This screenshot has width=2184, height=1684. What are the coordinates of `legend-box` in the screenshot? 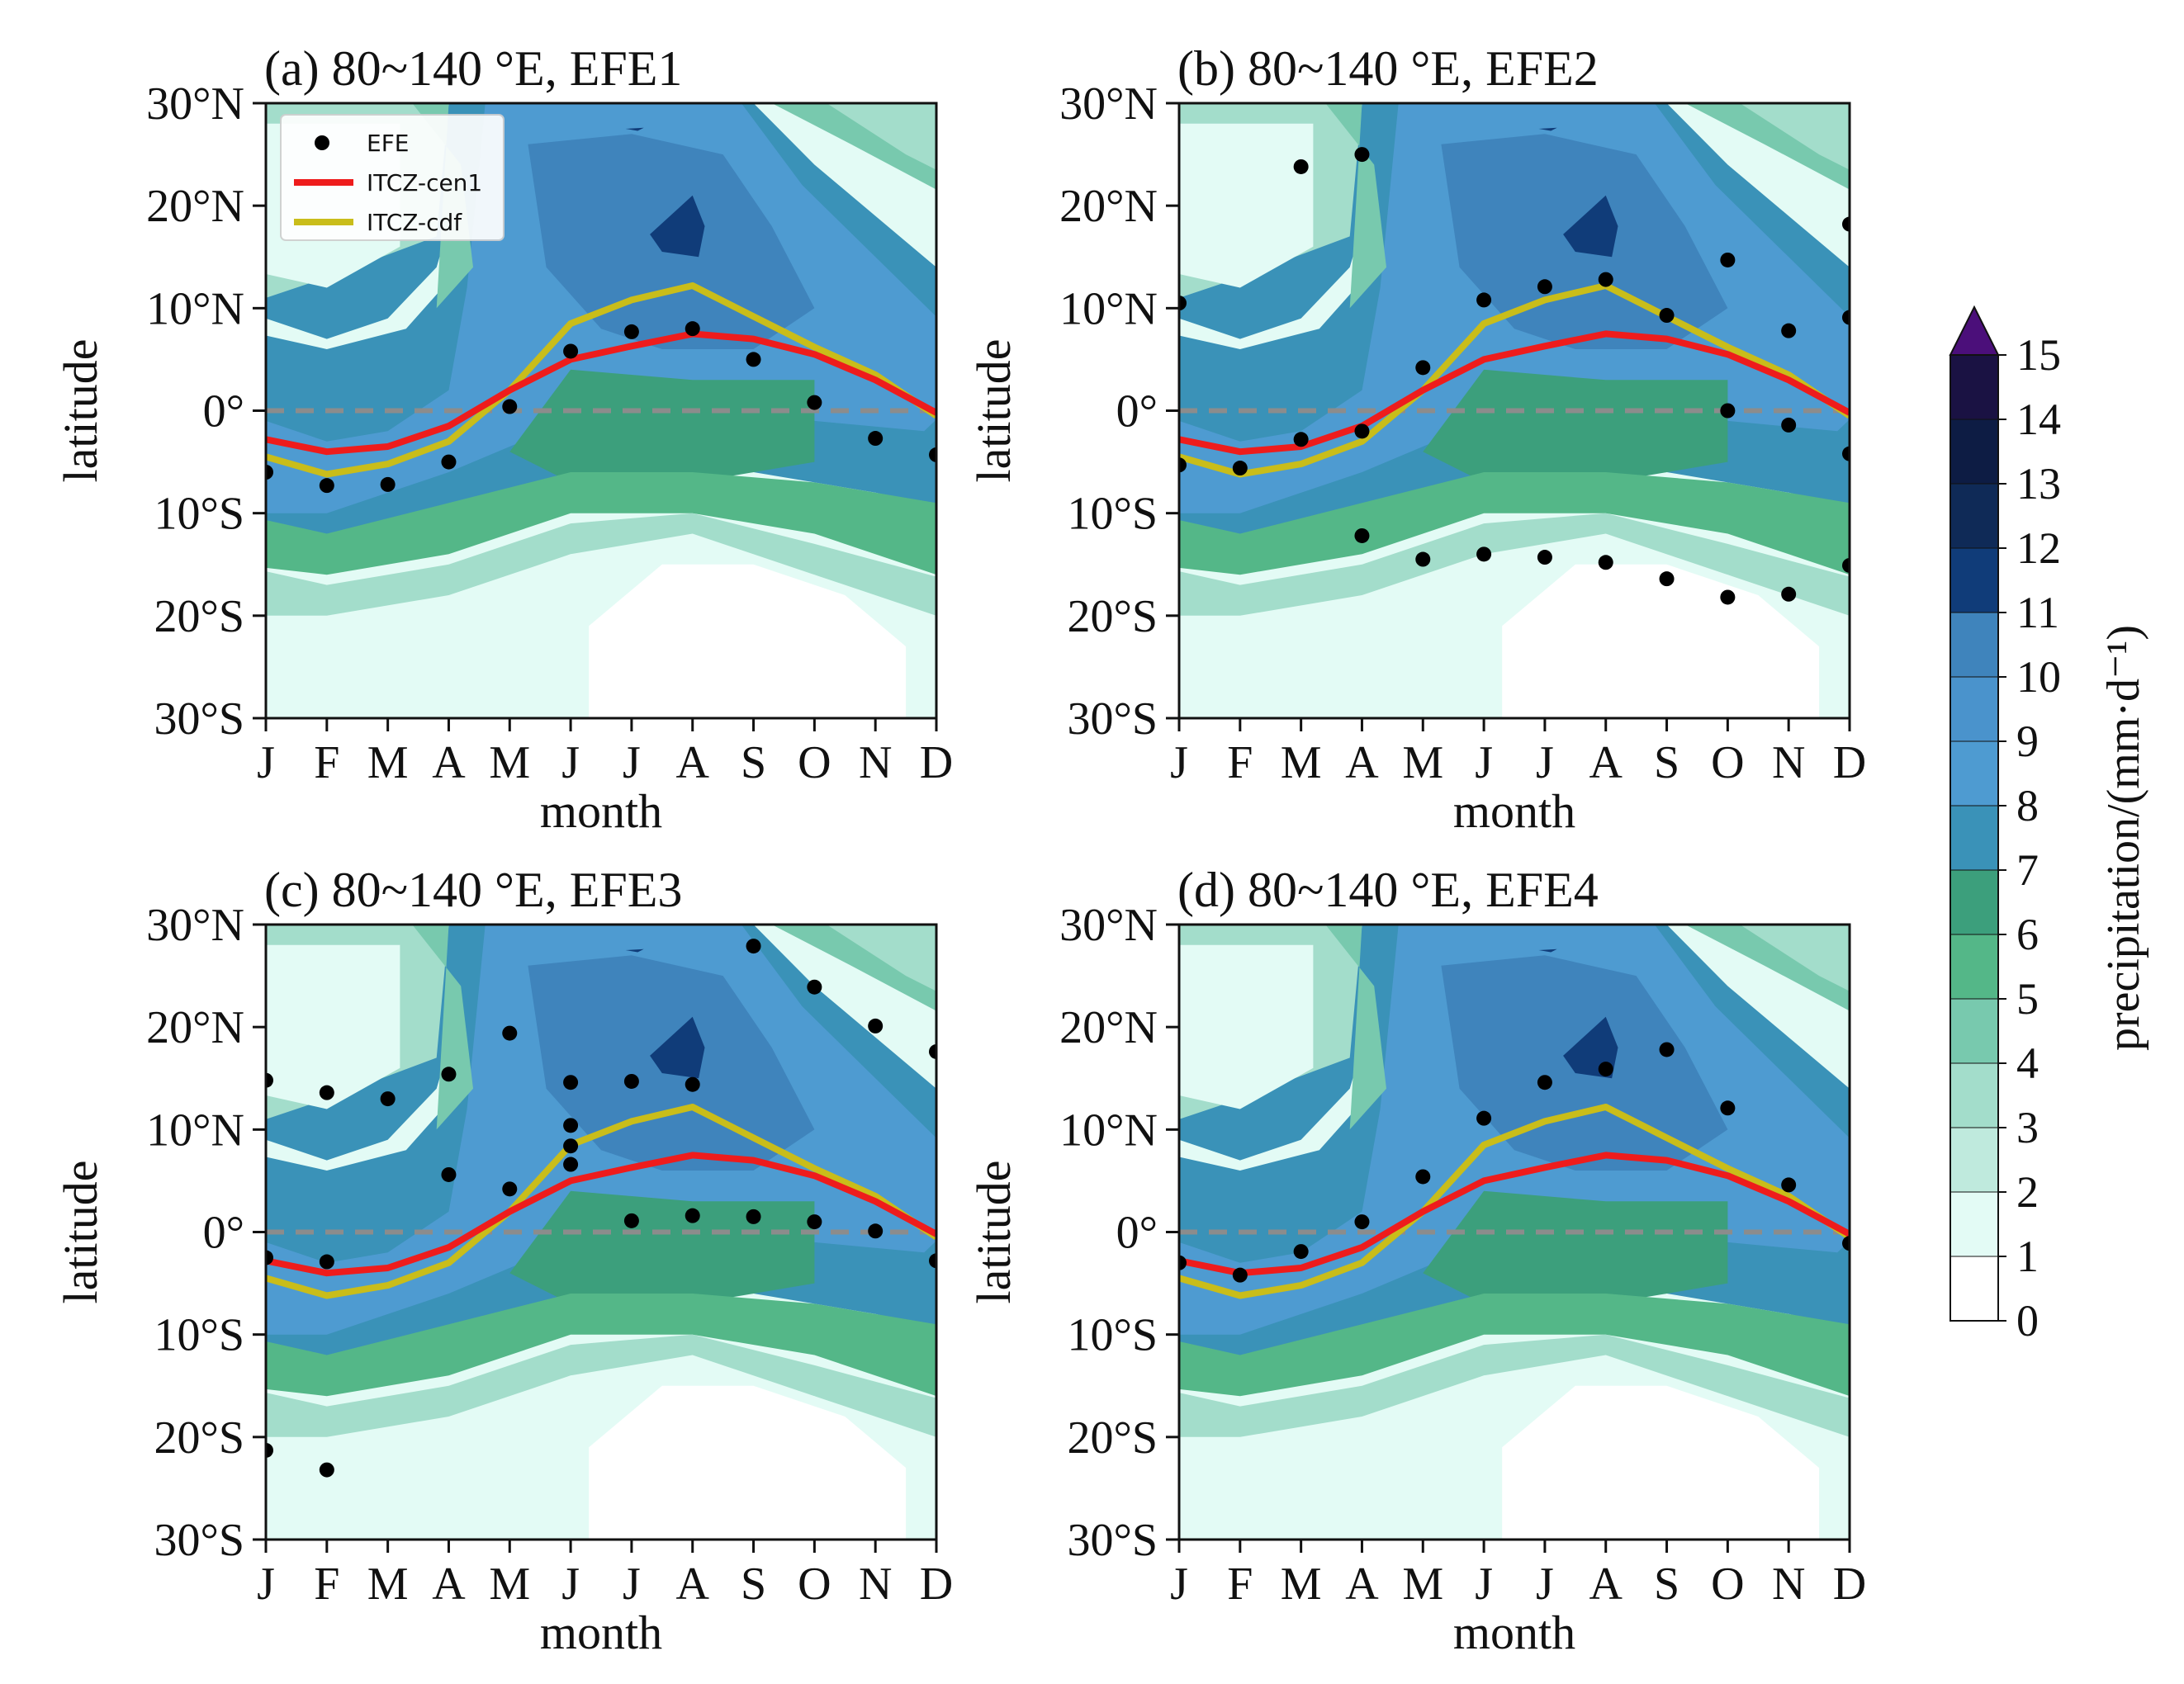 It's located at (392, 177).